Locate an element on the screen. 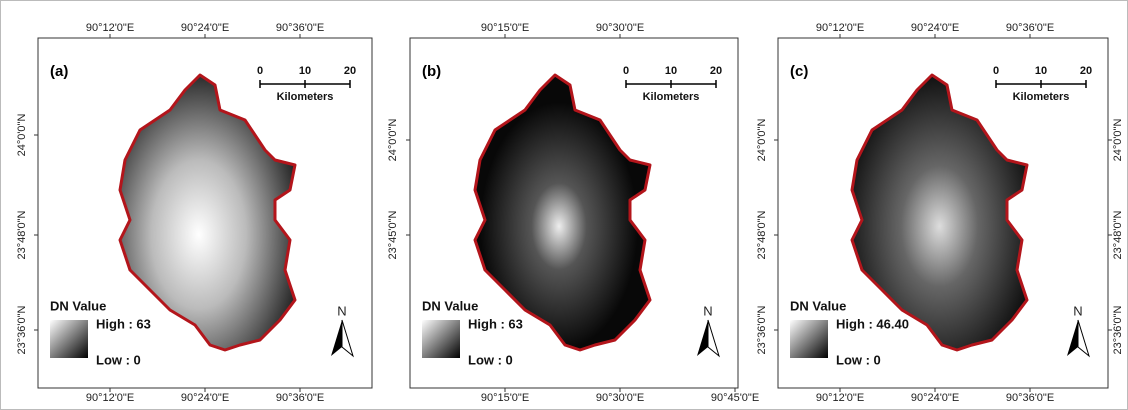 The height and width of the screenshot is (410, 1128). right-coordinate: 23°36'0"N is located at coordinates (1118, 329).